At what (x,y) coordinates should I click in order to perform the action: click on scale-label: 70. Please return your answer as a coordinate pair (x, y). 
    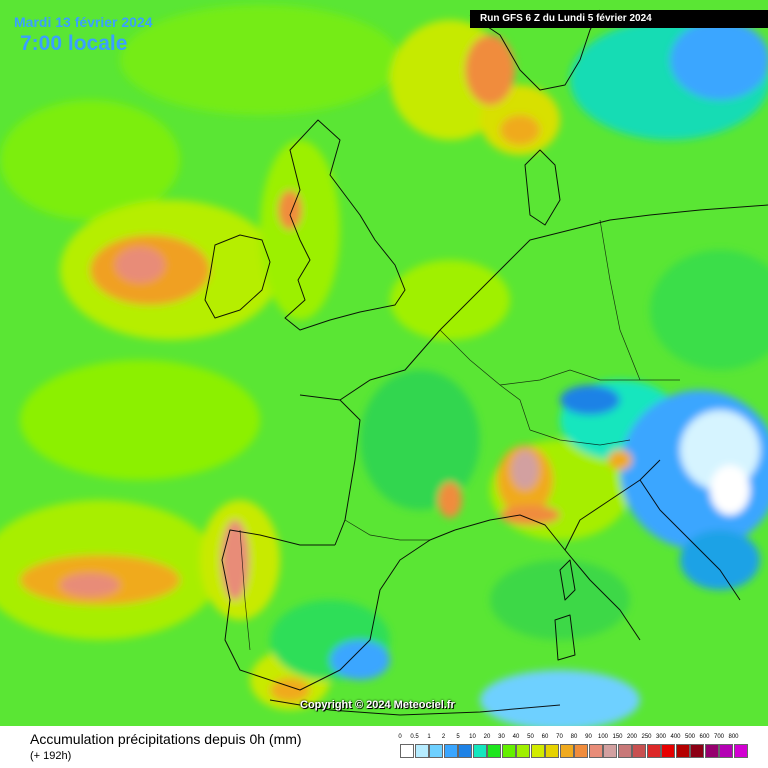
    Looking at the image, I should click on (559, 737).